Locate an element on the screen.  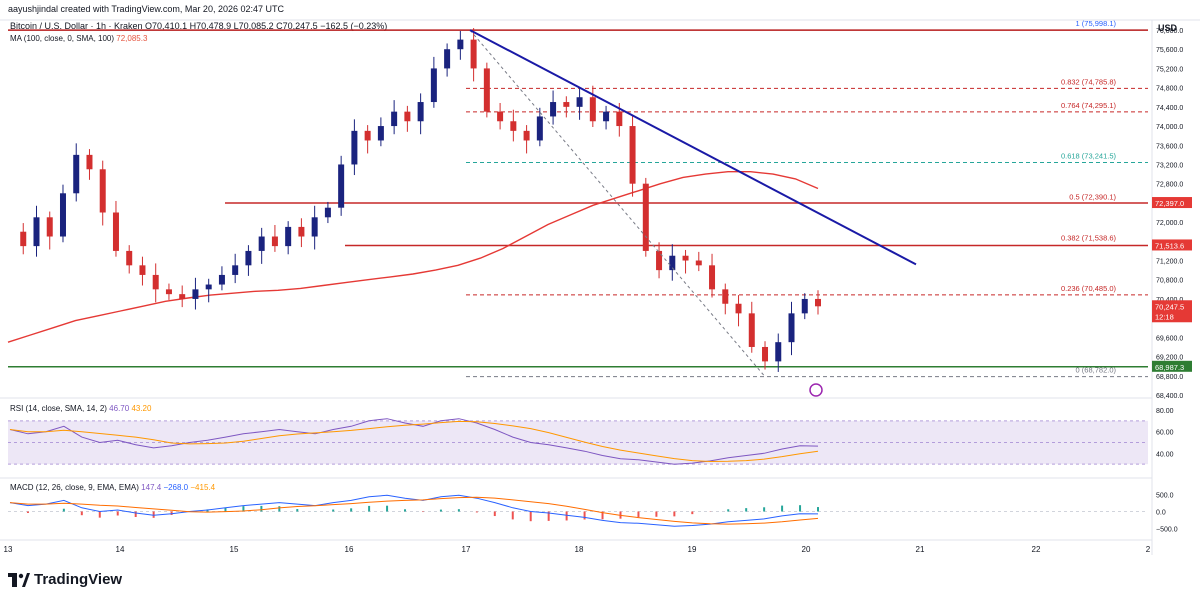
y-tick-label: 74,800.0 is located at coordinates (1169, 89).